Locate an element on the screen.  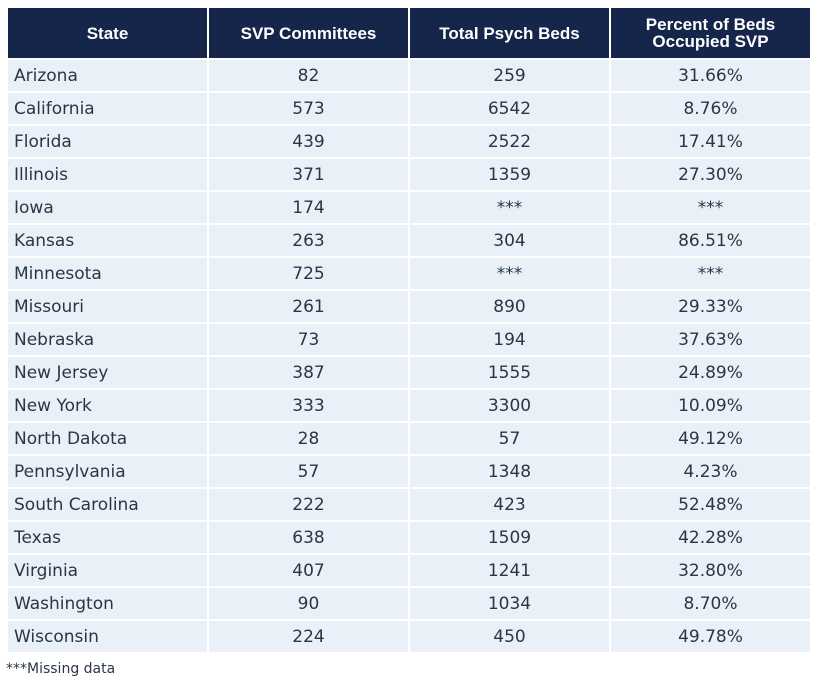
header-total-psych-beds: Total Psych Beds is located at coordinates (509, 33).